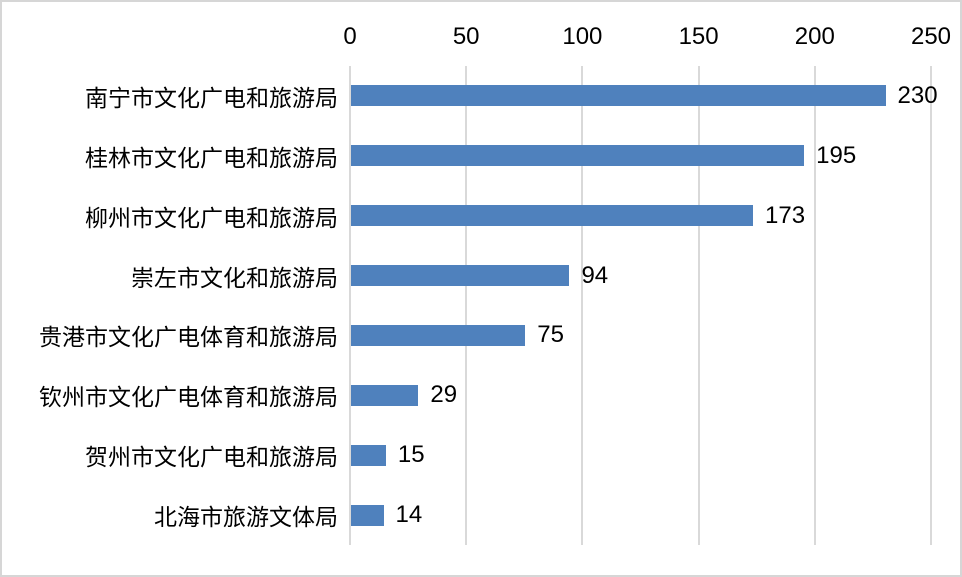 Image resolution: width=962 pixels, height=577 pixels. I want to click on bar-value-label: 94, so click(595, 275).